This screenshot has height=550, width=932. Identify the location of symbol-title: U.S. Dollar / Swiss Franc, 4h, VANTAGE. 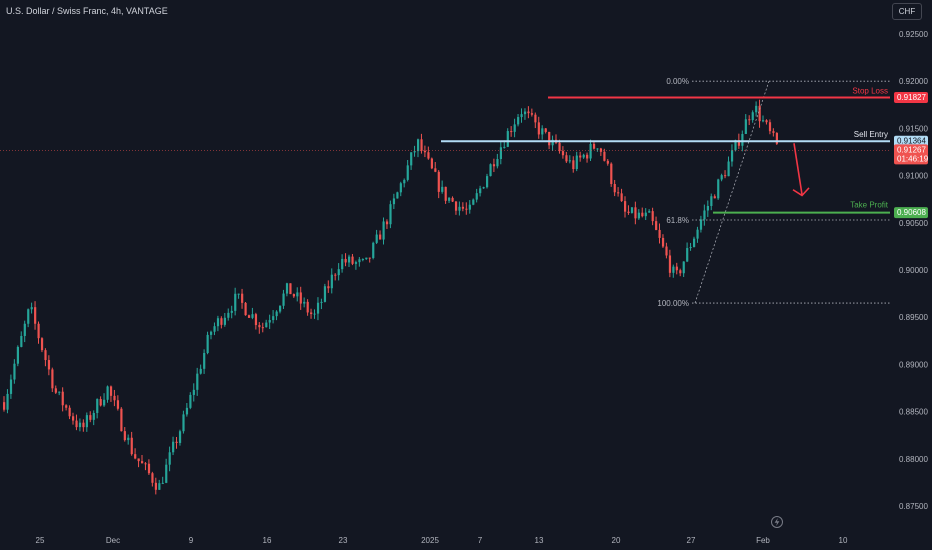
(87, 11).